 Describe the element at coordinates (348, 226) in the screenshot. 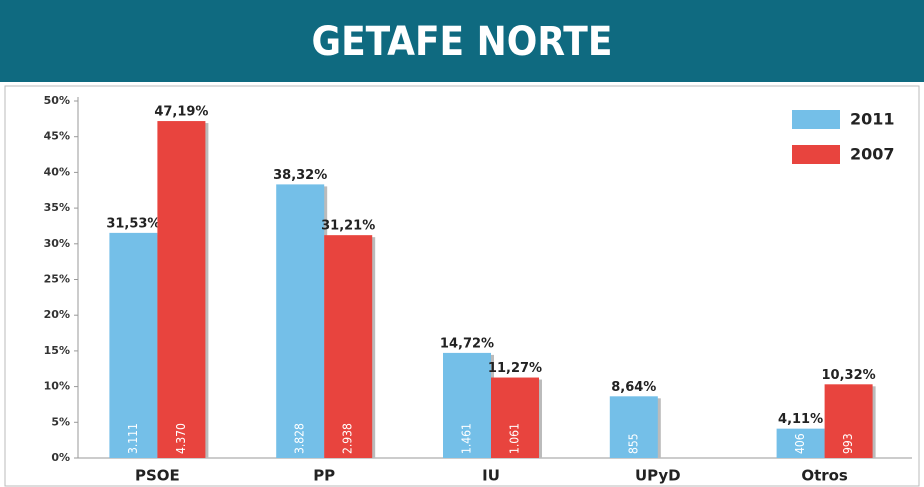

I see `value-label: 31,21%` at that location.